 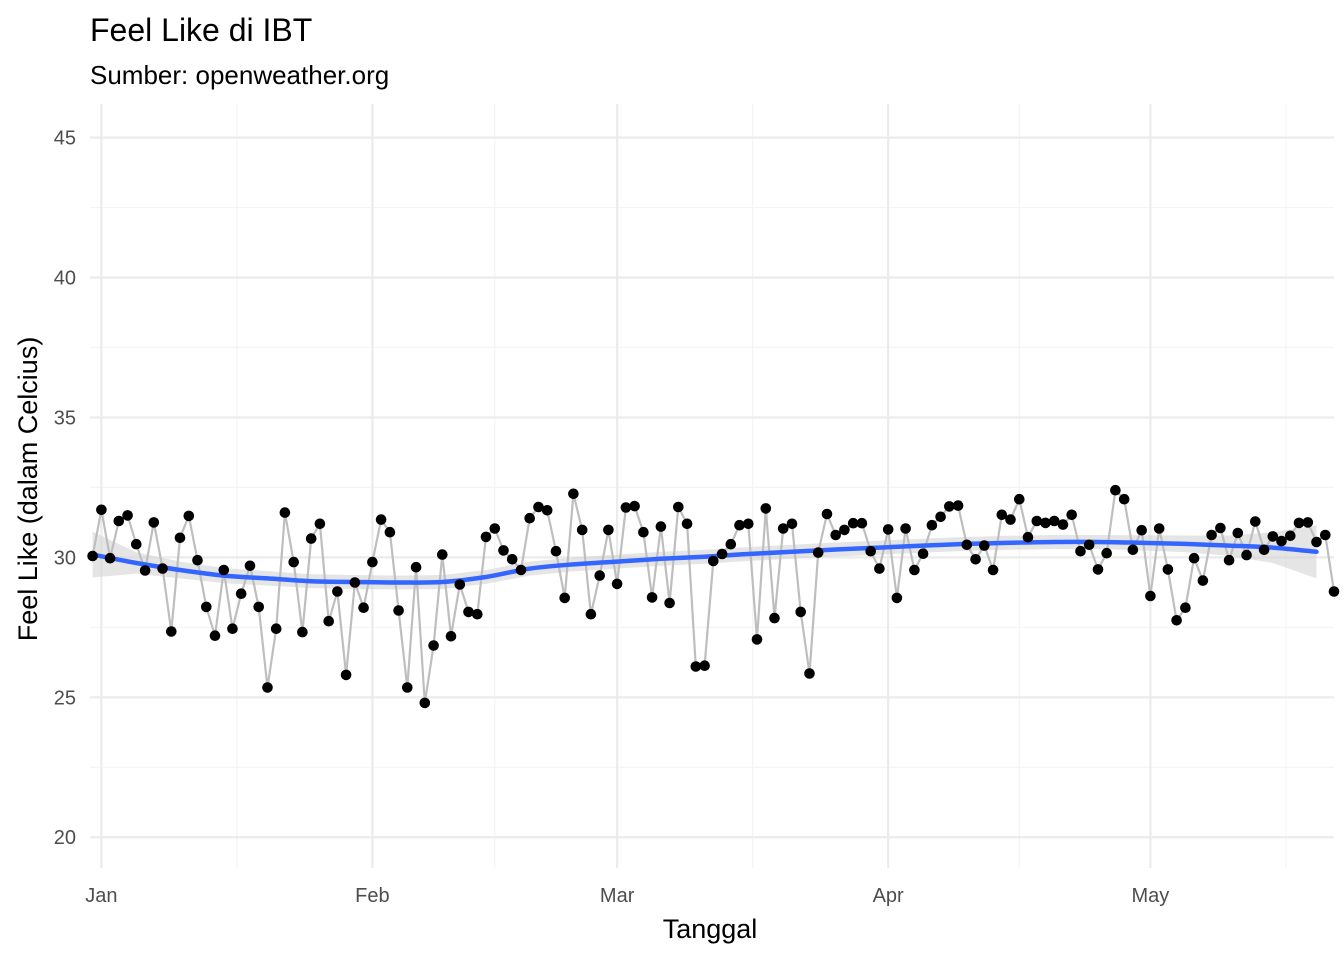 What do you see at coordinates (201, 30) in the screenshot?
I see `chart-title: Feel Like di IBT` at bounding box center [201, 30].